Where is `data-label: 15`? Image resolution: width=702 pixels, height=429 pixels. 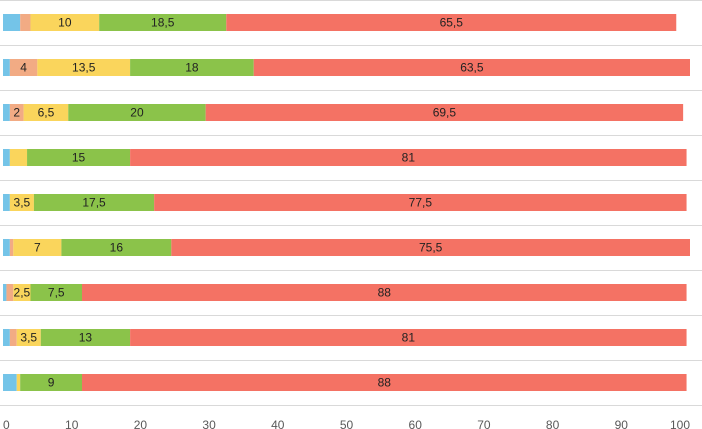
data-label: 15 is located at coordinates (79, 158).